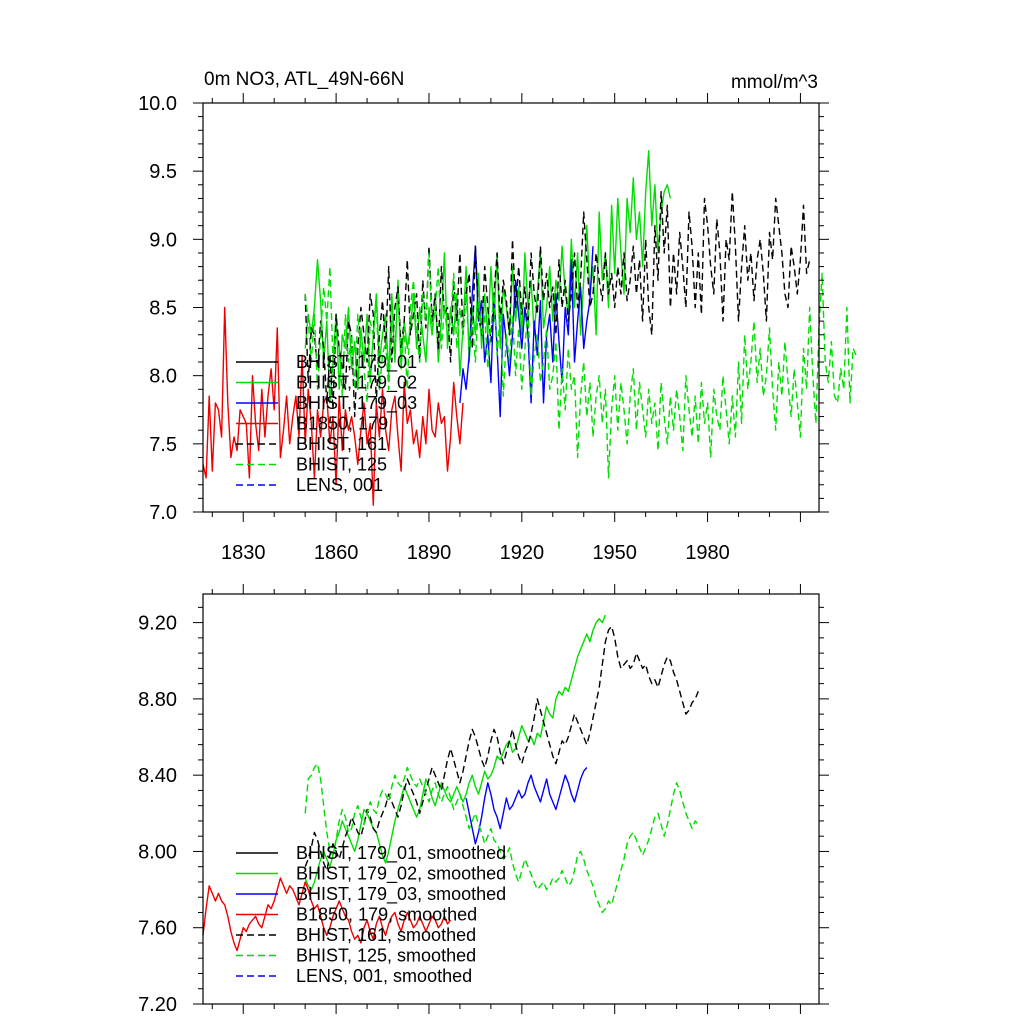 This screenshot has width=1024, height=1024. Describe the element at coordinates (526, 806) in the screenshot. I see `series-line-bhist-179-03-smoothed` at that location.